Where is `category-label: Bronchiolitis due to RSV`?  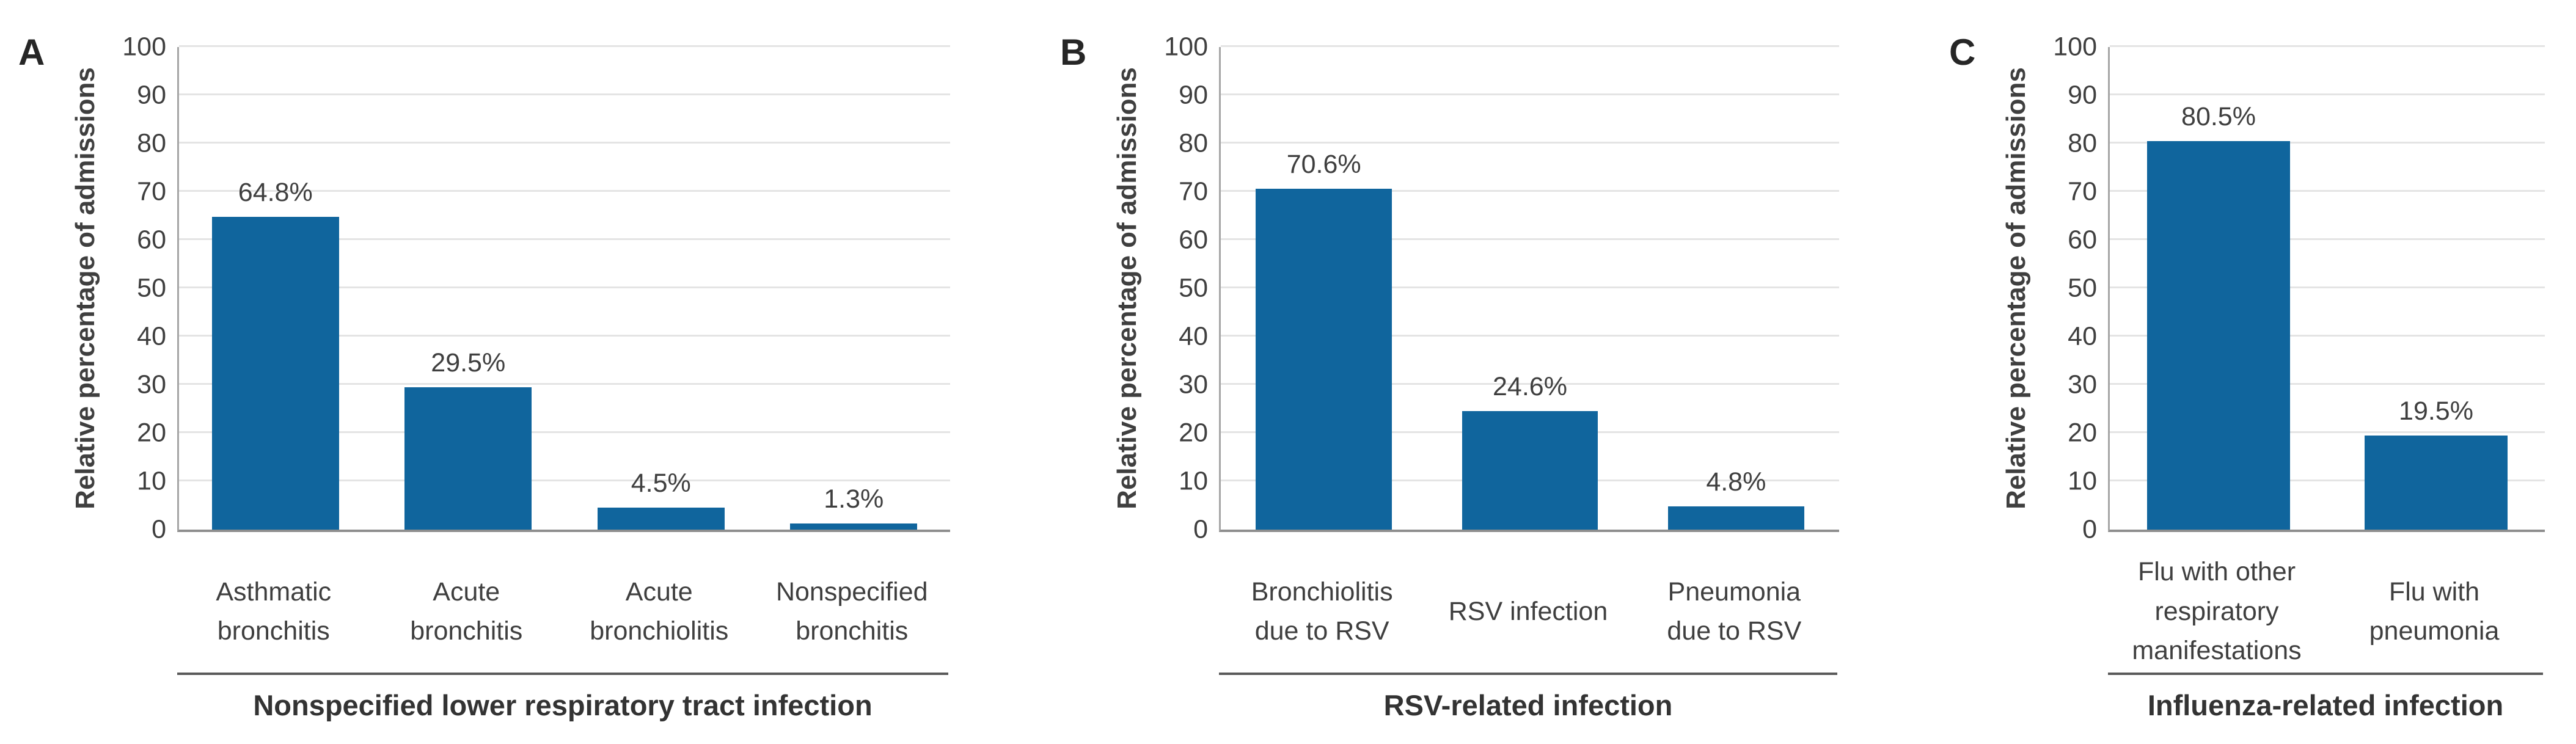
category-label: Bronchiolitis due to RSV is located at coordinates (1322, 611).